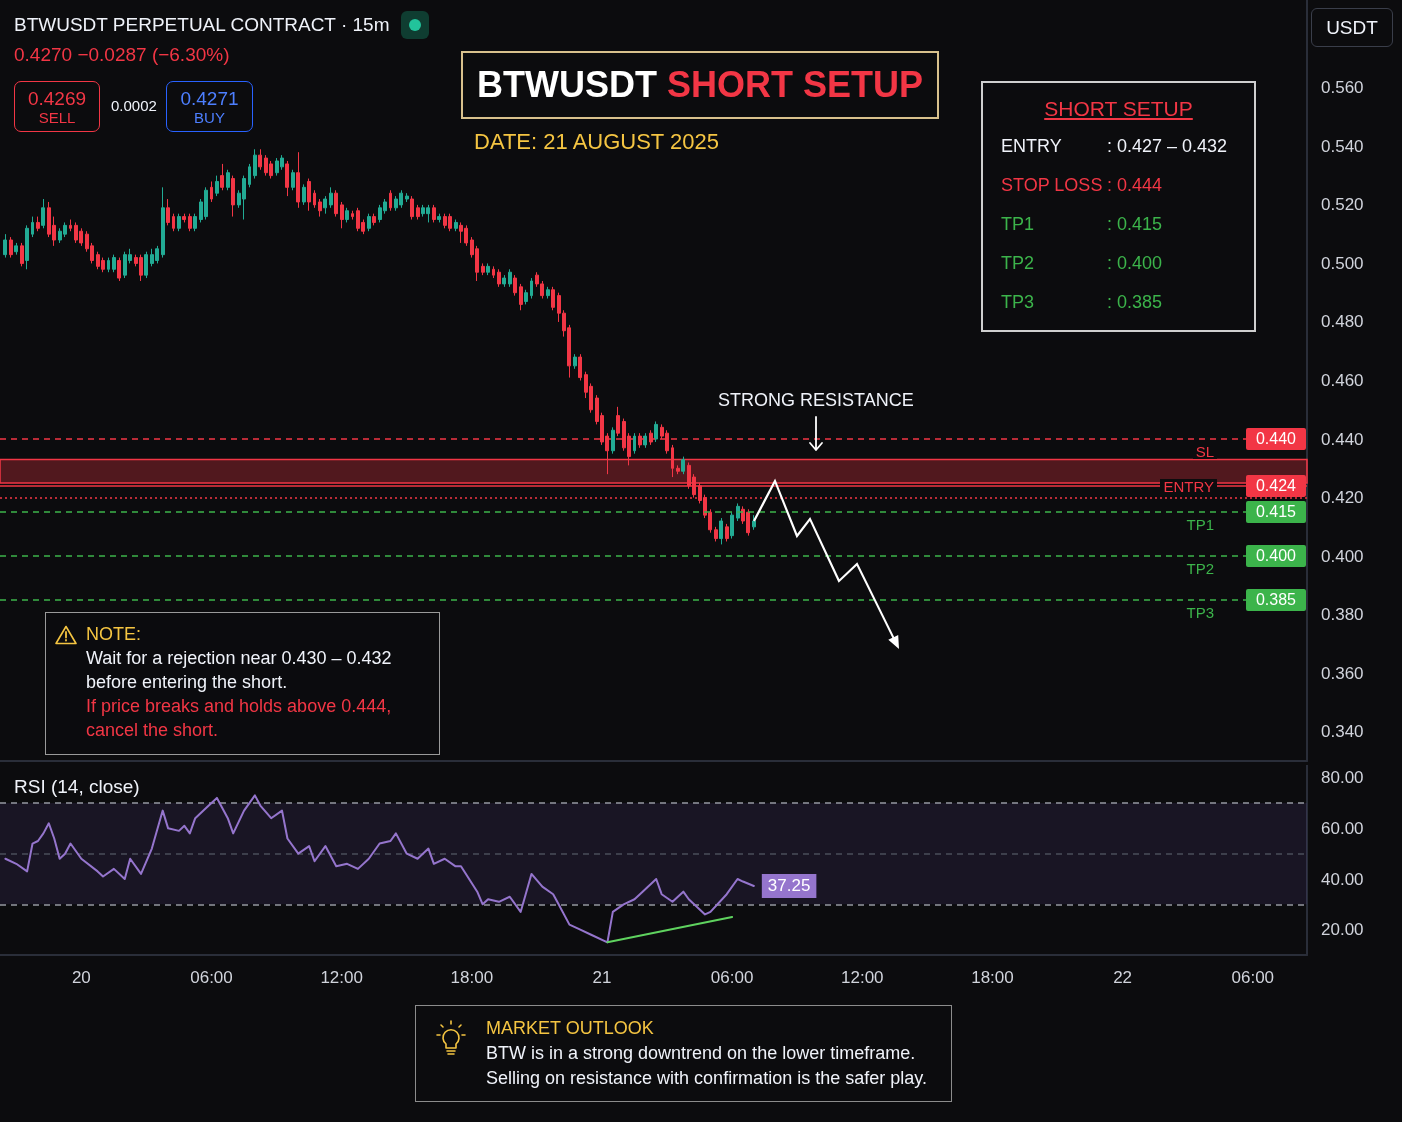 The image size is (1402, 1122). Describe the element at coordinates (122, 55) in the screenshot. I see `annotation: 0.4270 −0.0287 (−6.30%)` at that location.